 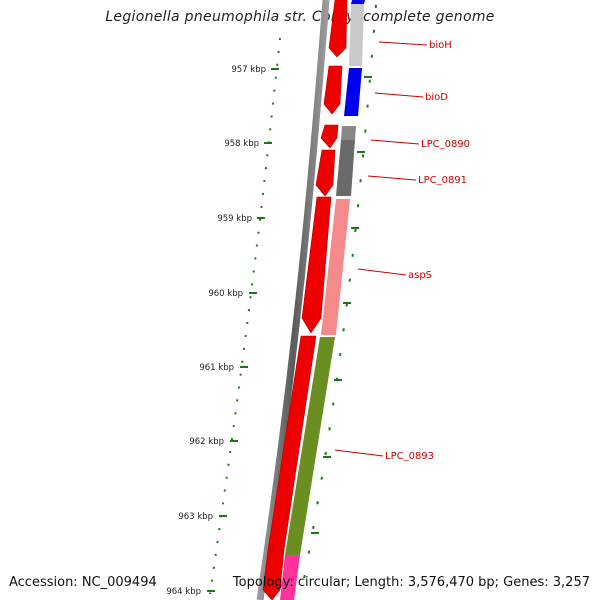 What do you see at coordinates (338, 29) in the screenshot?
I see `gene-arrow-bioH-strand` at bounding box center [338, 29].